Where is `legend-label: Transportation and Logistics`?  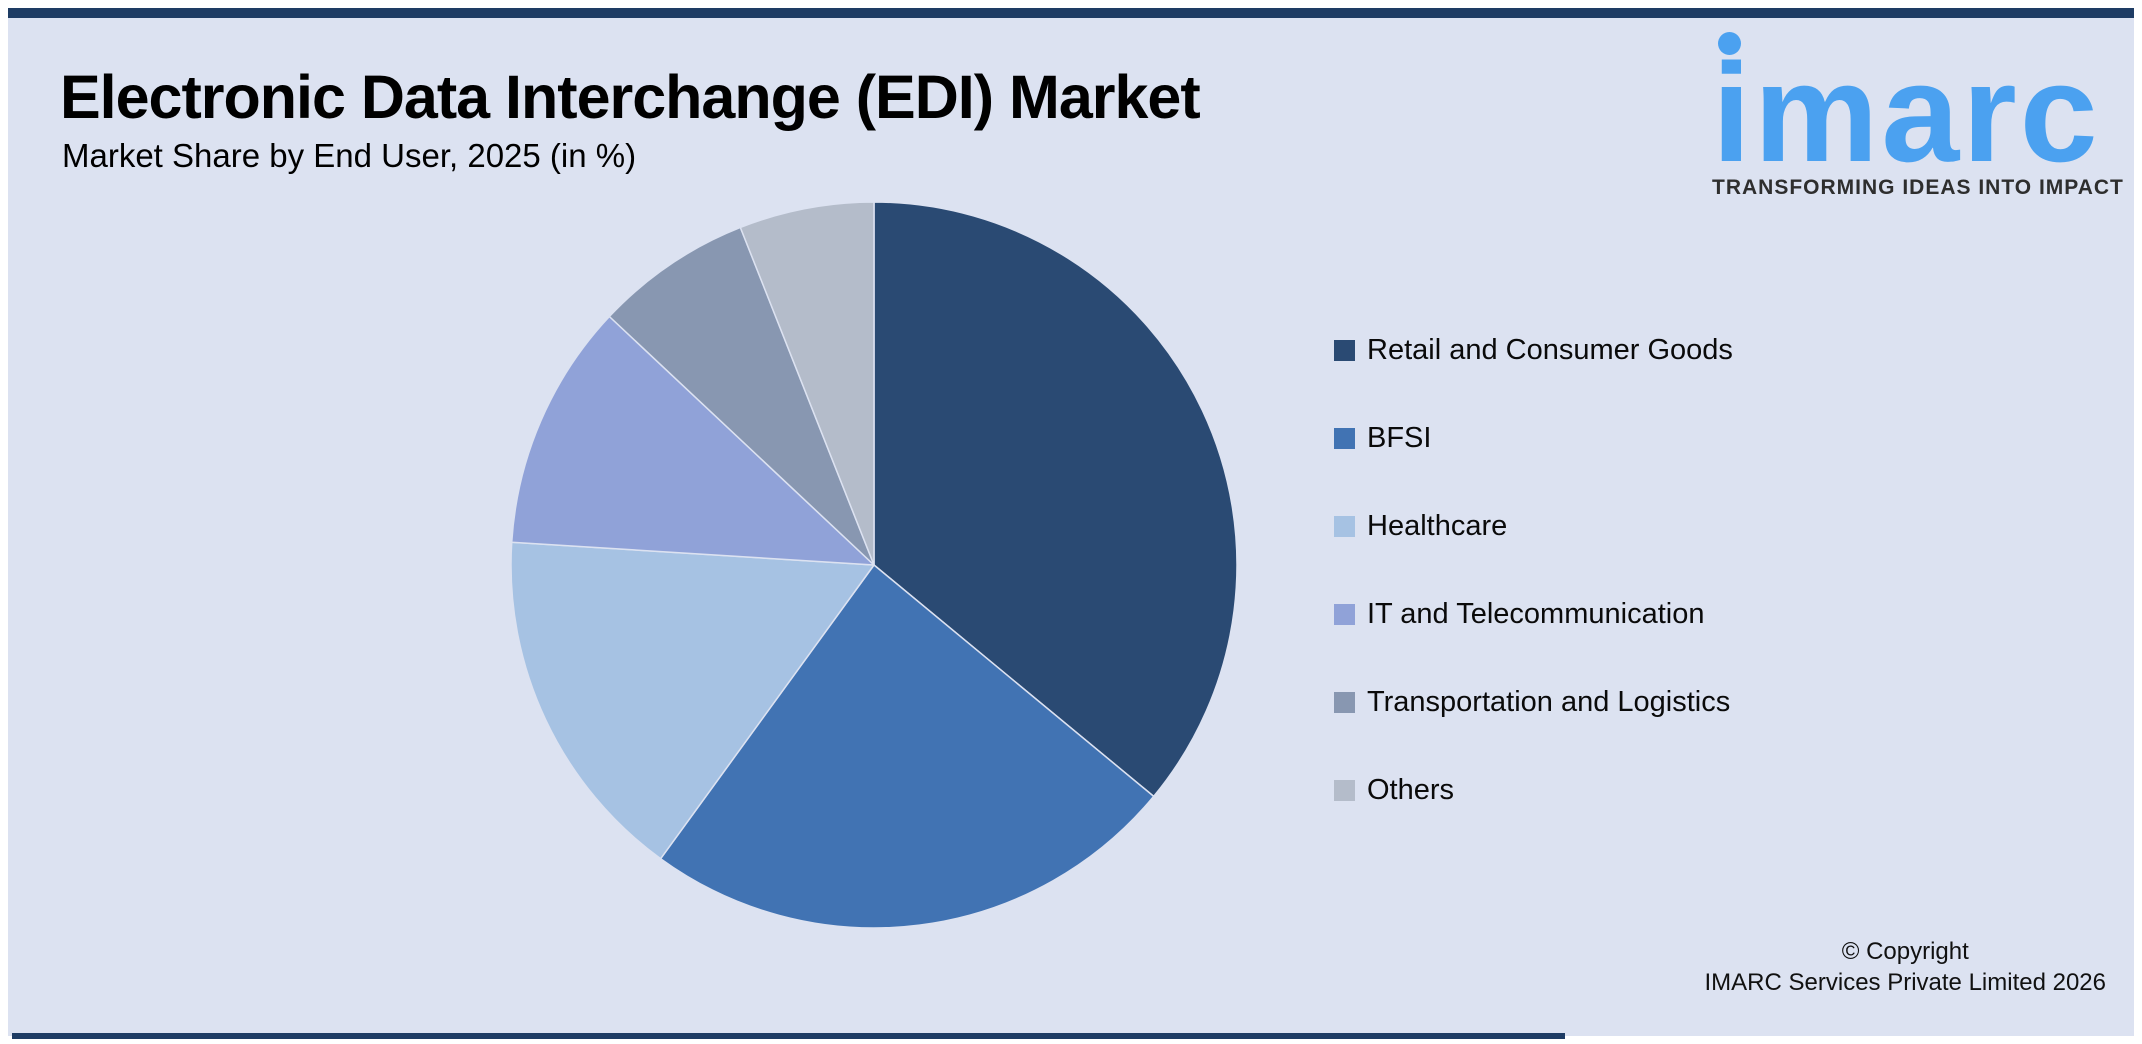
legend-label: Transportation and Logistics is located at coordinates (1549, 702).